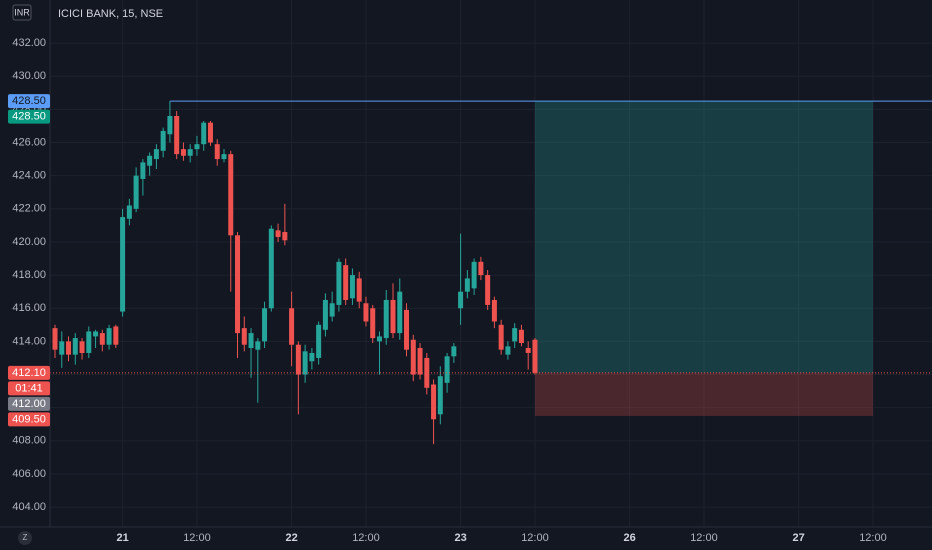 Image resolution: width=932 pixels, height=550 pixels. Describe the element at coordinates (629, 538) in the screenshot. I see `x-tick-label: 26` at that location.